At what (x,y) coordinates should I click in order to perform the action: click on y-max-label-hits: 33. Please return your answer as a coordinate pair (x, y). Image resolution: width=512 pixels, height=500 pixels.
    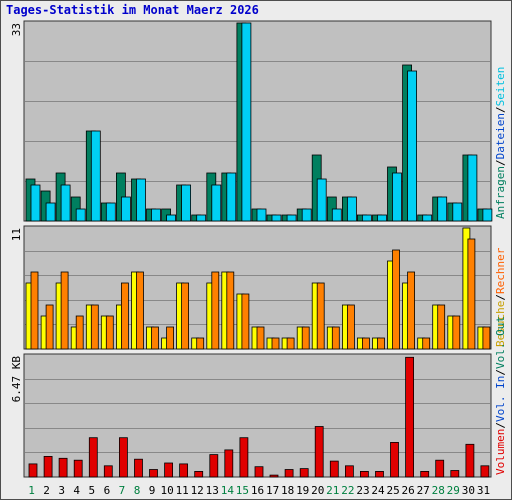
    Looking at the image, I should click on (16, 29).